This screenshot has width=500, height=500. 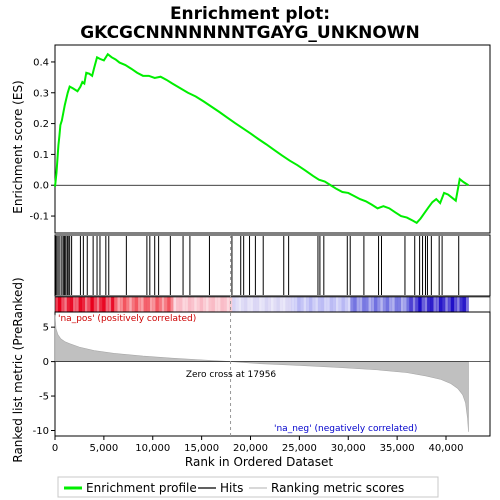 I want to click on legend-box, so click(x=248, y=487).